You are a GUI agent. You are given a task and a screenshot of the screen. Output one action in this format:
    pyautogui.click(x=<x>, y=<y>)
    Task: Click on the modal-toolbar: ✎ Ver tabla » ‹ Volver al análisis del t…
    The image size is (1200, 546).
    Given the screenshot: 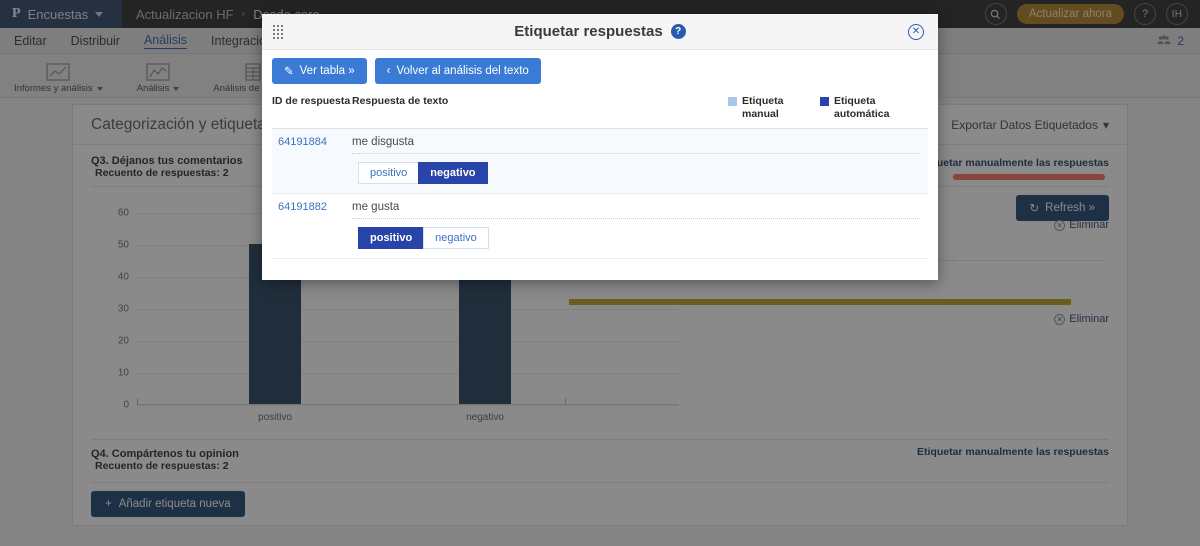 What is the action you would take?
    pyautogui.click(x=600, y=71)
    